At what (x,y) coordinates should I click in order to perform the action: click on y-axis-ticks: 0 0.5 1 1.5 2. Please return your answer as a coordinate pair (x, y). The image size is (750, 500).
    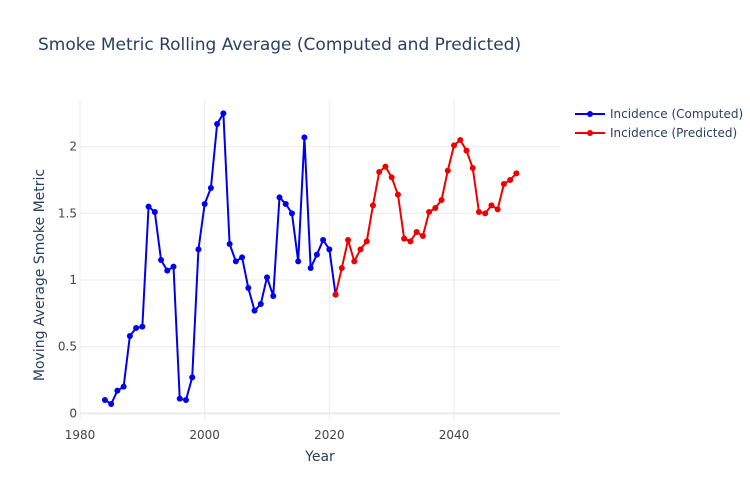
    Looking at the image, I should click on (67, 280).